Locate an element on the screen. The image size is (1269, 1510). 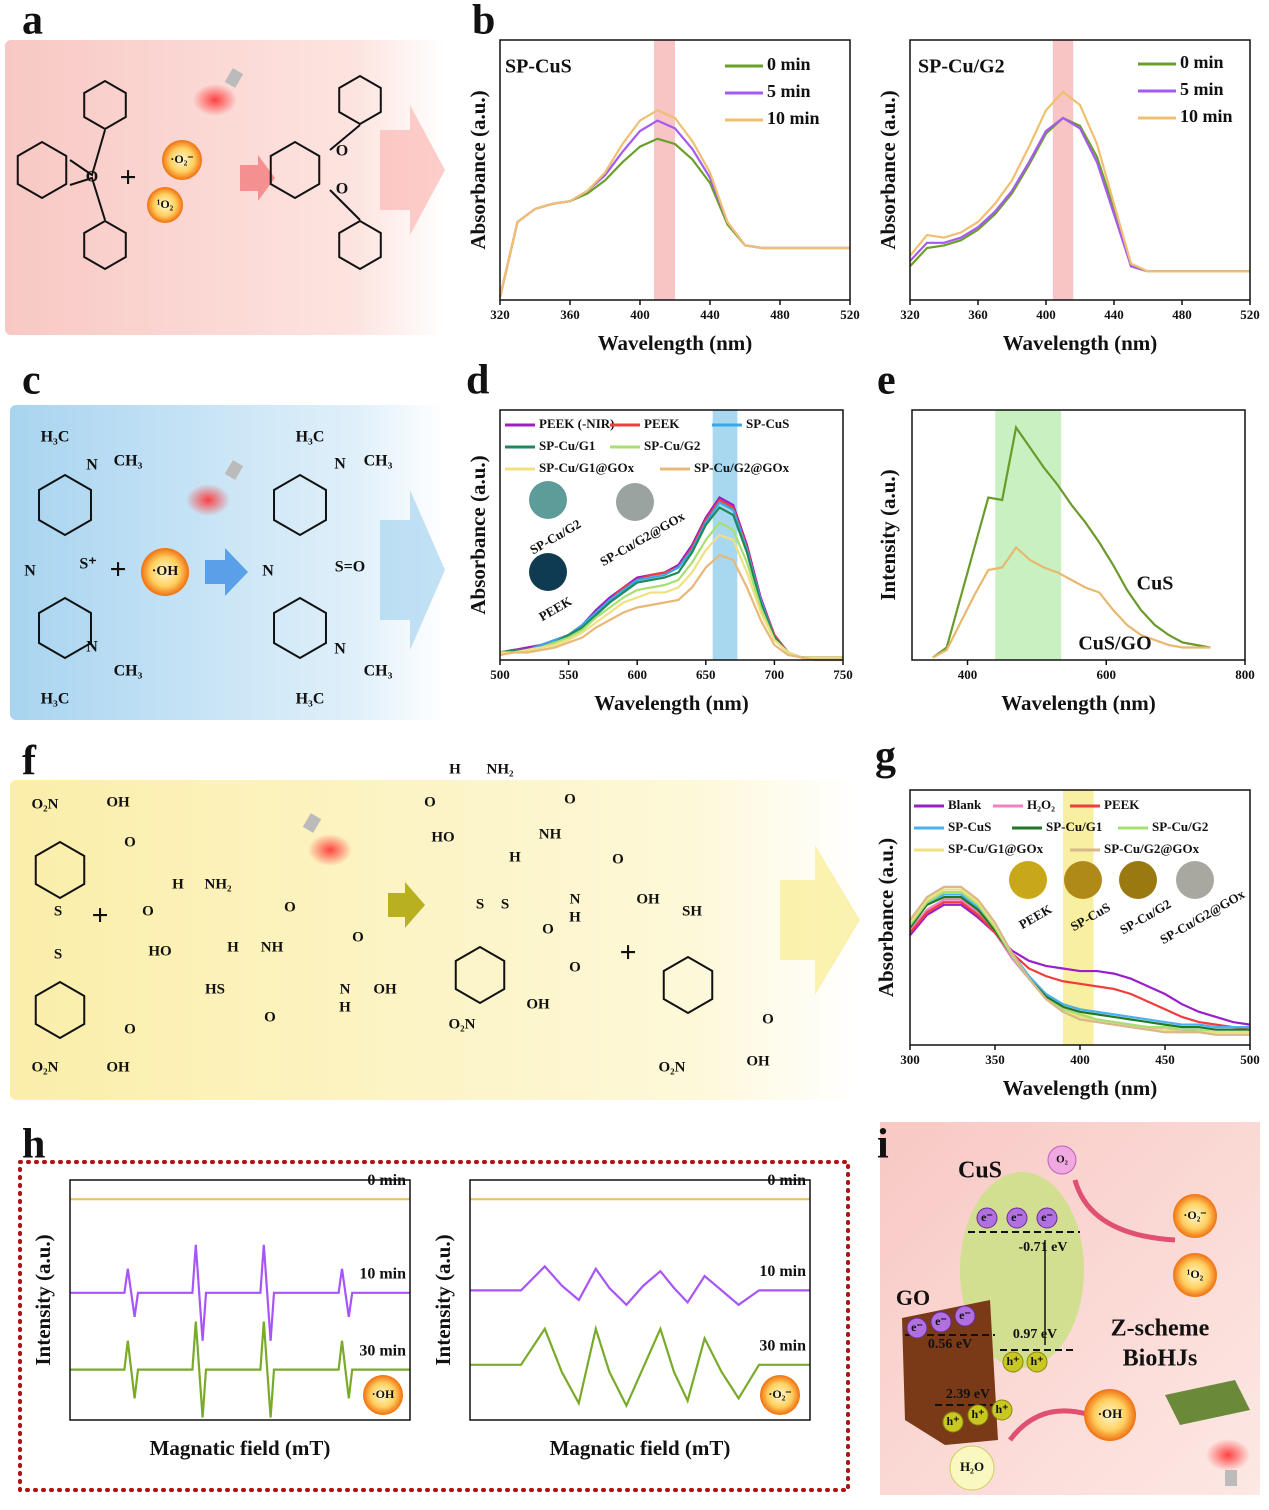
panel-f-bg is located at coordinates (435, 940).